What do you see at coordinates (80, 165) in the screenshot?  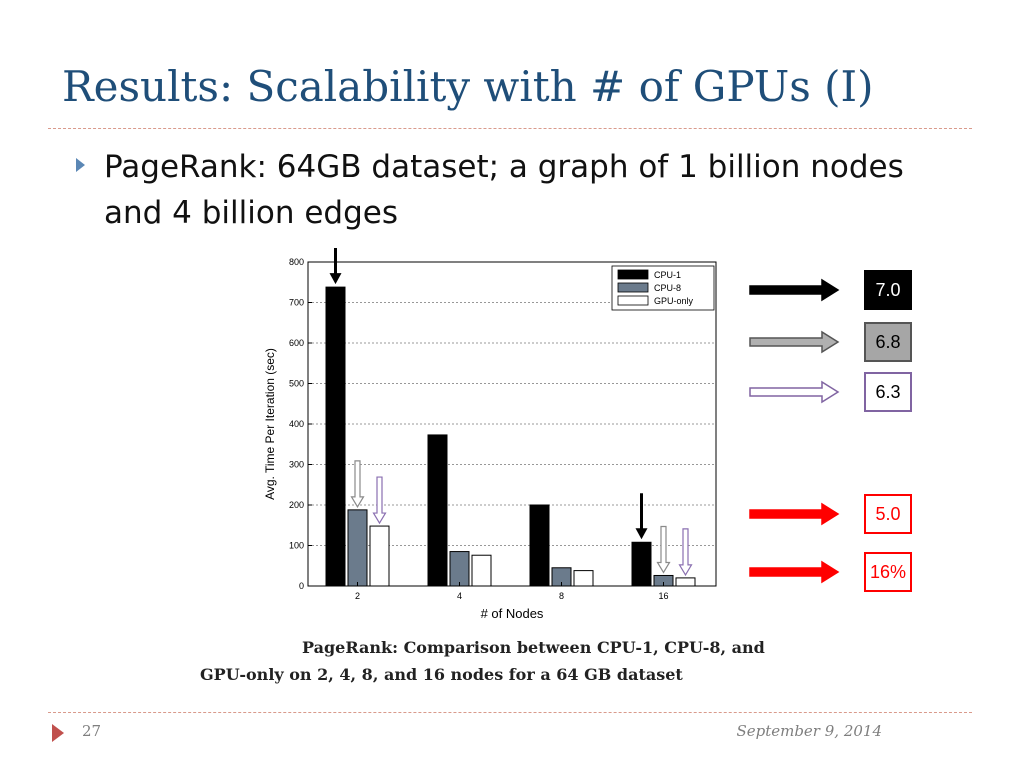 I see `bullet-arrow-icon` at bounding box center [80, 165].